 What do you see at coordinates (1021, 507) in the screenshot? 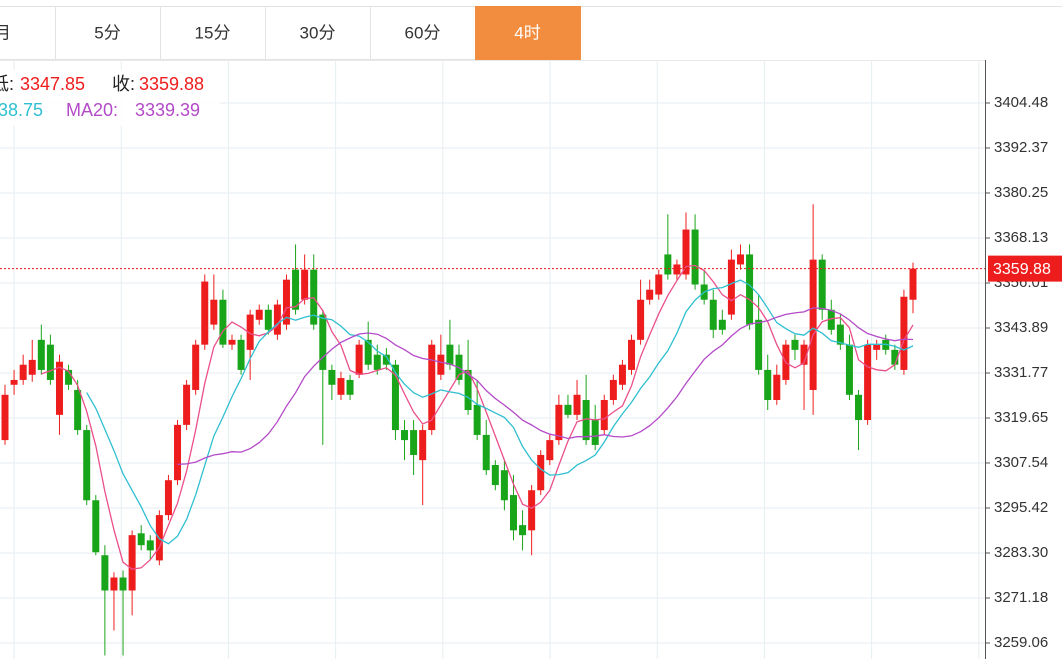
I see `y-tick-label: 3295.42` at bounding box center [1021, 507].